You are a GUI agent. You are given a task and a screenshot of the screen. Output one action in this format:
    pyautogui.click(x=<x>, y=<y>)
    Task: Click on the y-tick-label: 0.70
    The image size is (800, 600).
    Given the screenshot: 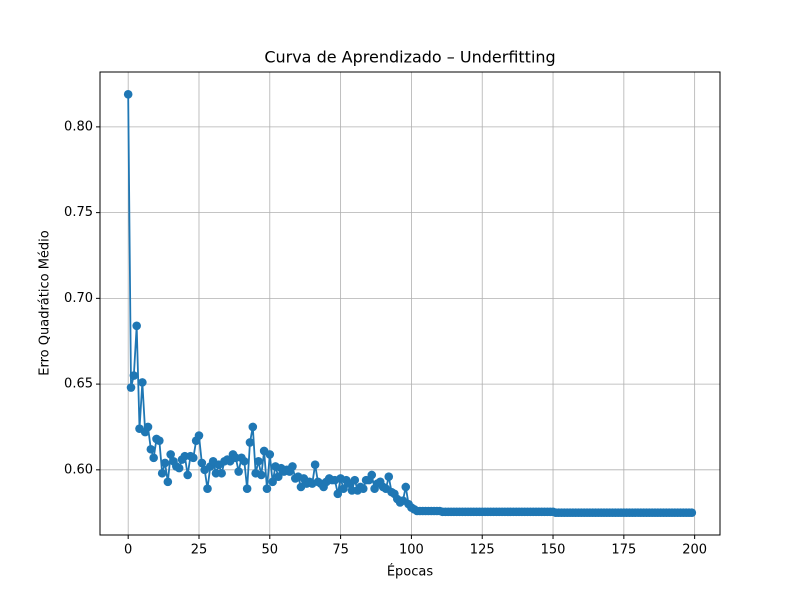 What is the action you would take?
    pyautogui.click(x=78, y=298)
    